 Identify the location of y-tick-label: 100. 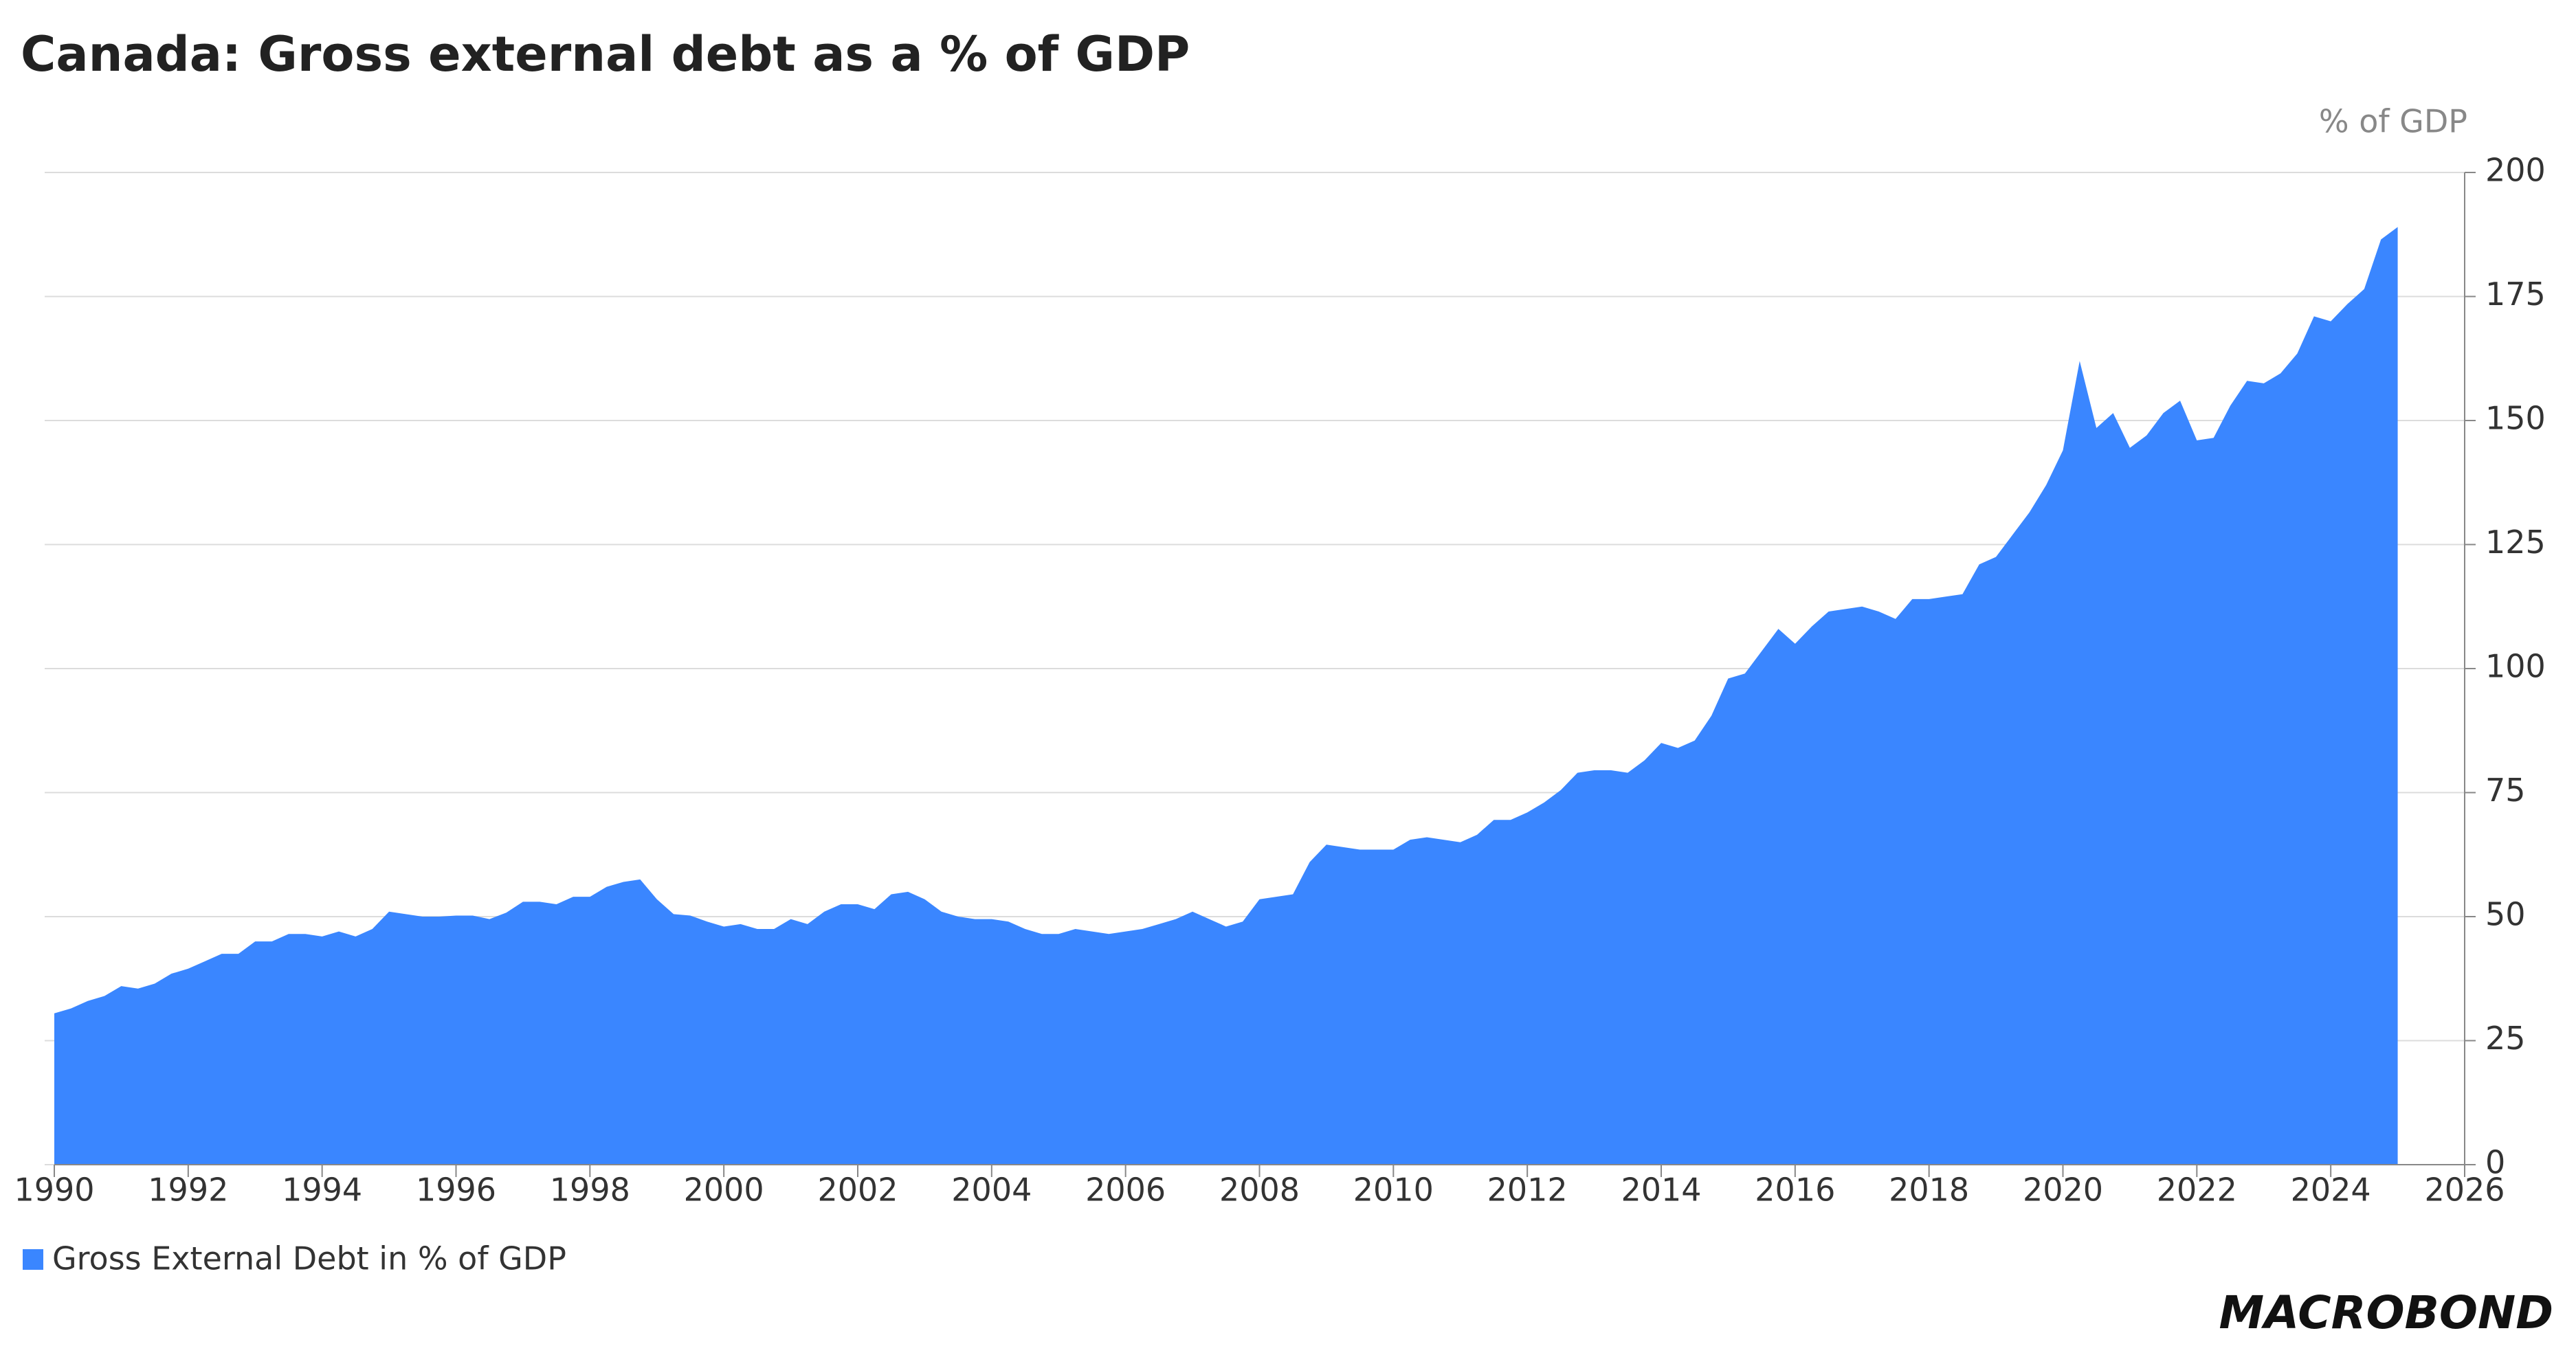
(2515, 666).